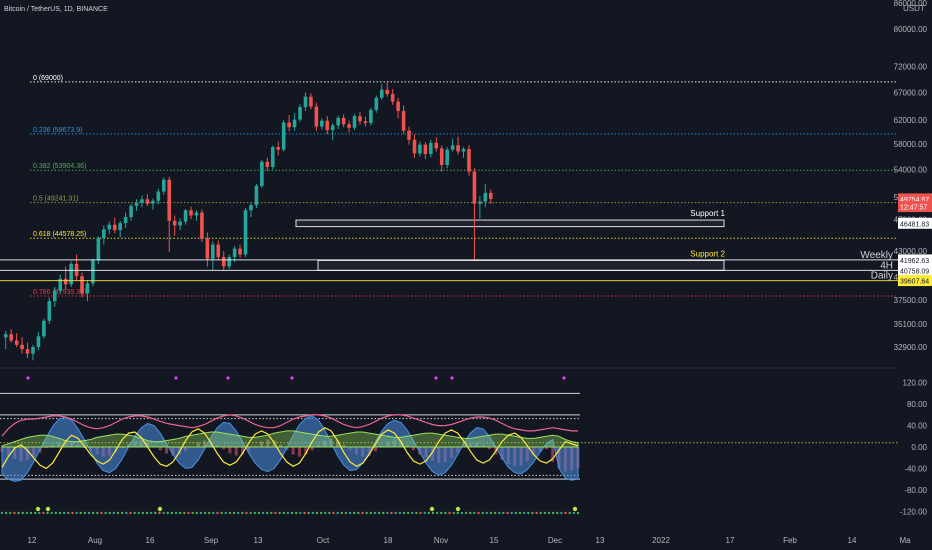 The width and height of the screenshot is (932, 550). What do you see at coordinates (48, 509) in the screenshot?
I see `signal-dot` at bounding box center [48, 509].